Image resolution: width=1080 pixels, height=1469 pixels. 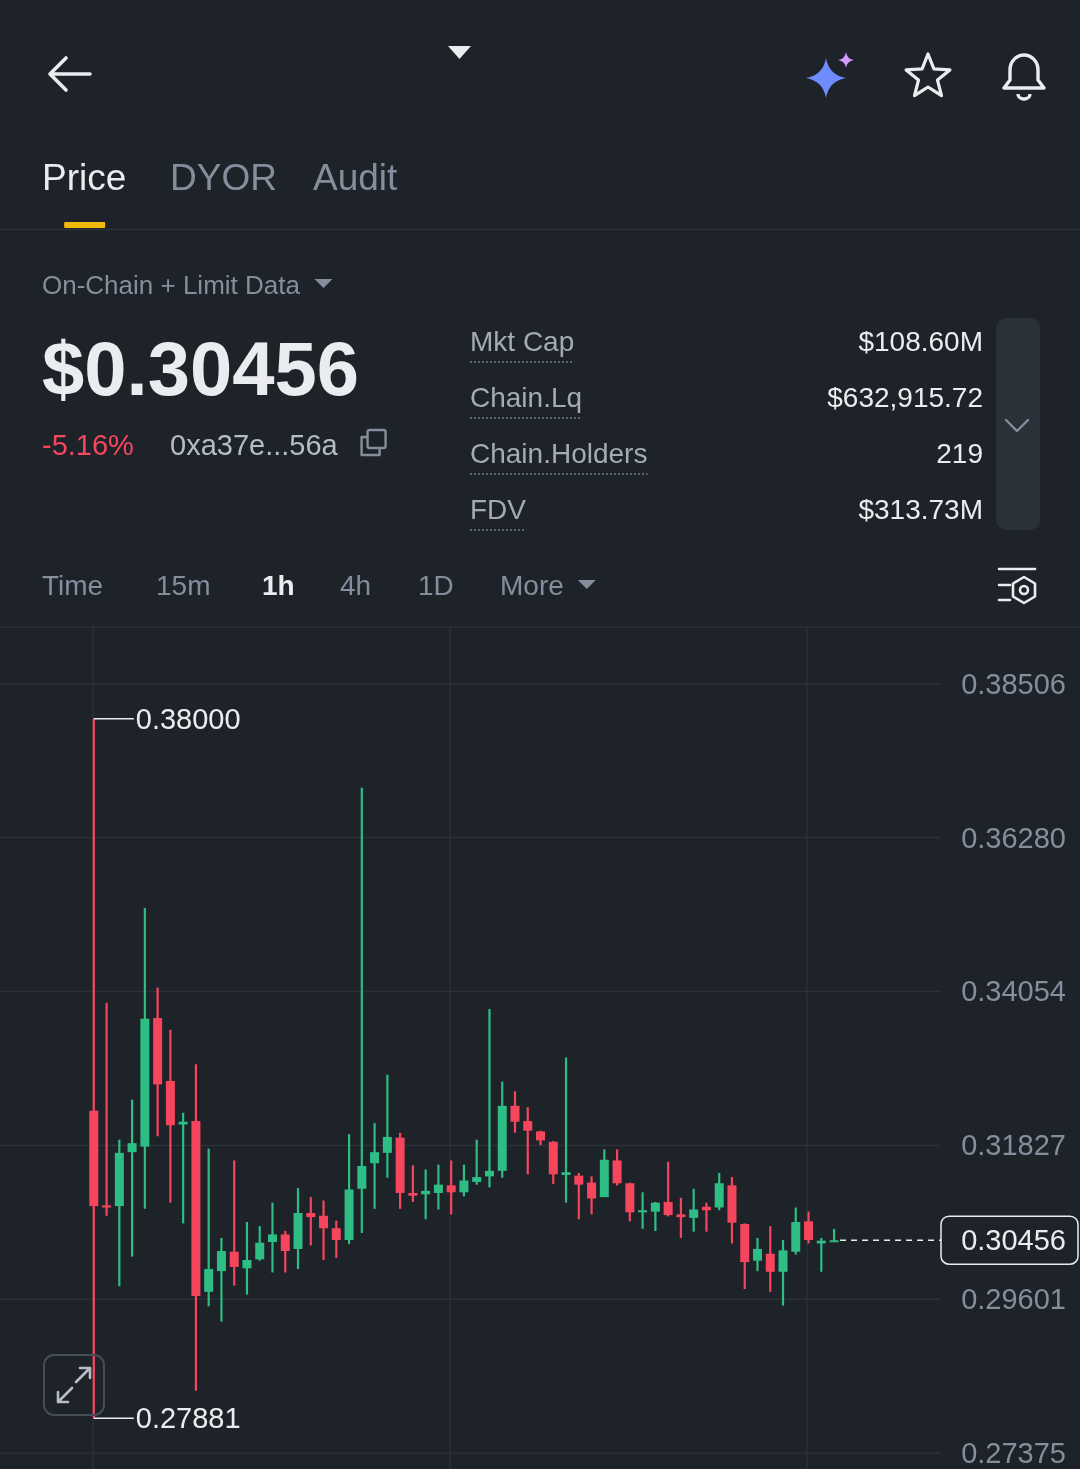 What do you see at coordinates (88, 445) in the screenshot?
I see `text: -5.16%` at bounding box center [88, 445].